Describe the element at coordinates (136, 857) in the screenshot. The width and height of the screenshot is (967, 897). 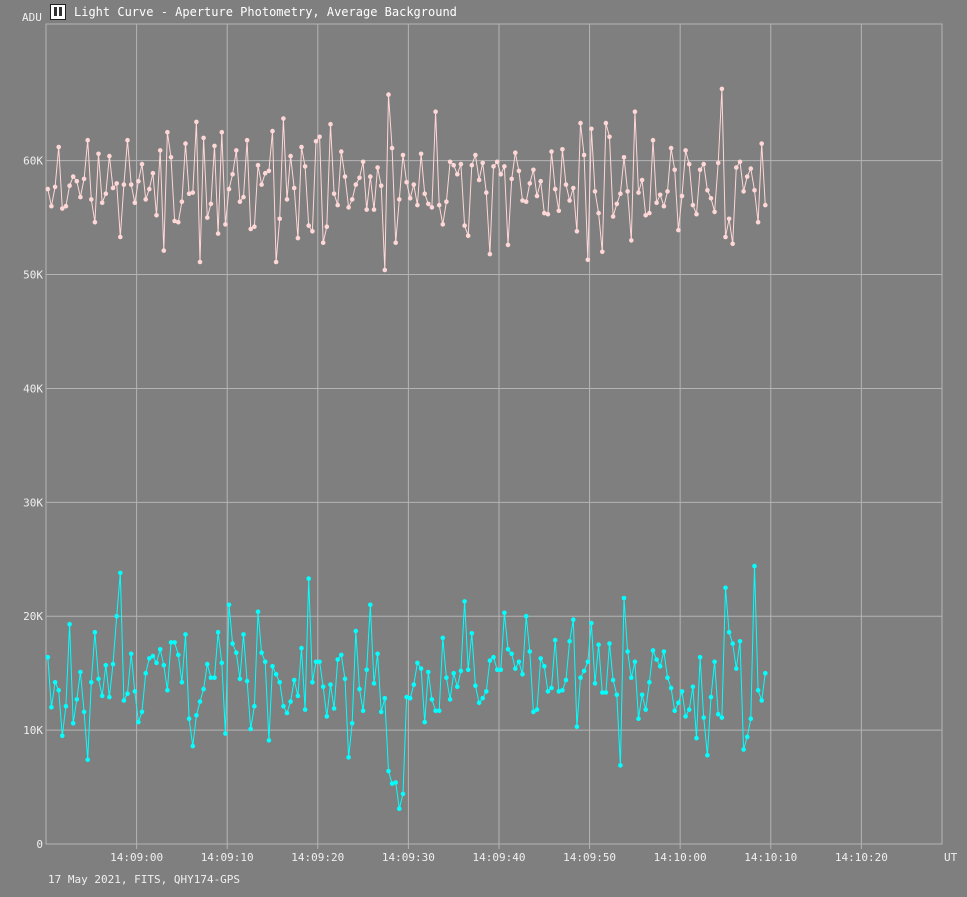
I see `x-tick-label: 14:09:00` at that location.